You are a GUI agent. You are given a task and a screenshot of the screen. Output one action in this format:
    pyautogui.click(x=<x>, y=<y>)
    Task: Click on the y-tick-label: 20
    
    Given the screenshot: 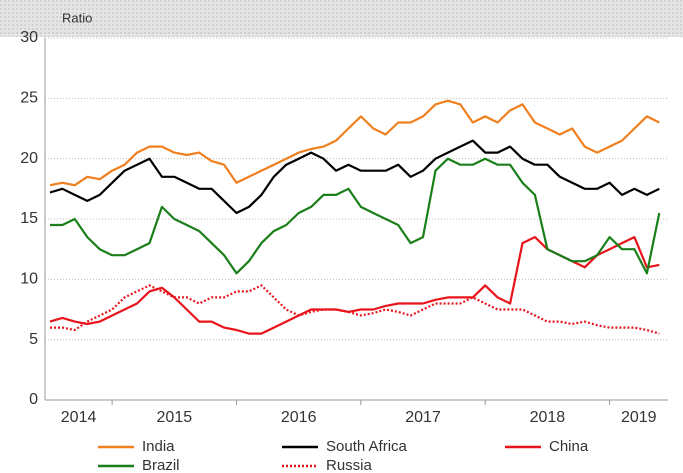 What is the action you would take?
    pyautogui.click(x=29, y=158)
    